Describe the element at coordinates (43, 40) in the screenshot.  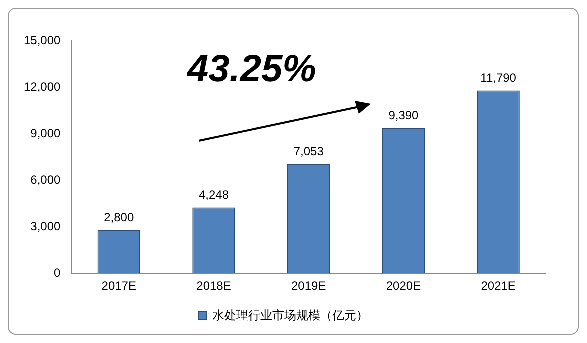
I see `y-tick-label: 15,000` at that location.